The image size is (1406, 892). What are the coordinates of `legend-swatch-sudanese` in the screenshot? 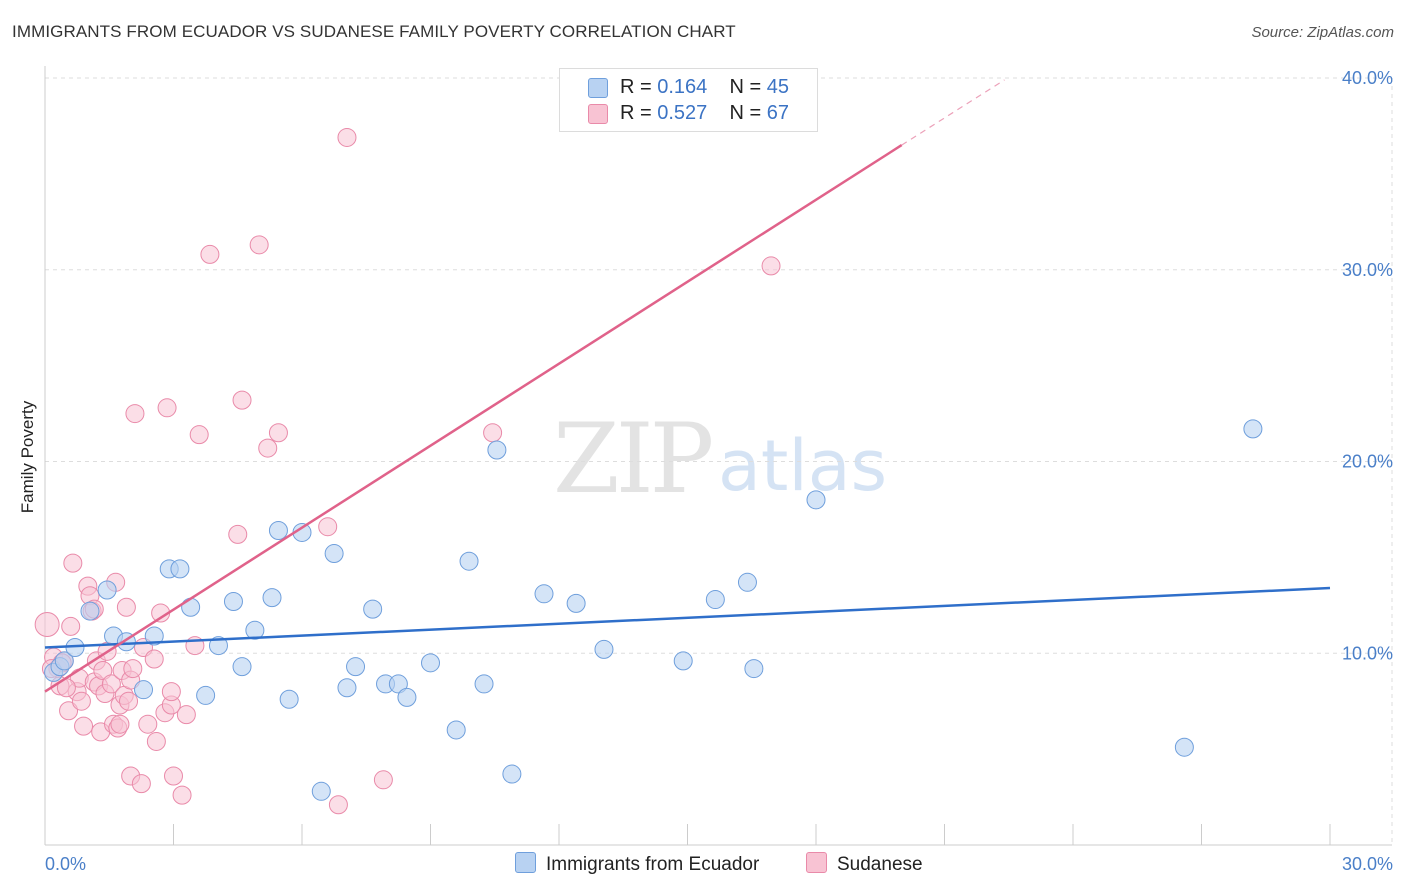 It's located at (598, 114).